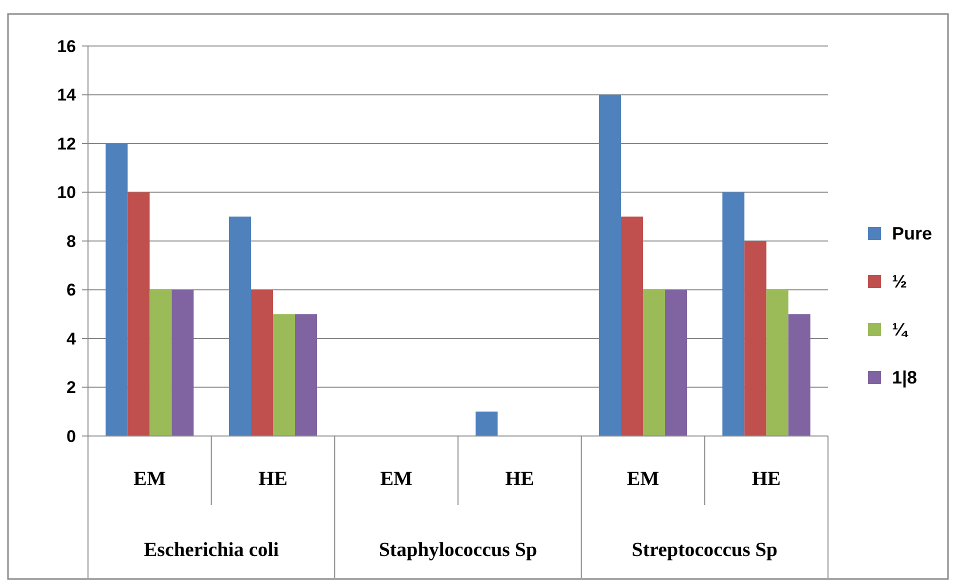 This screenshot has height=583, width=955. I want to click on y-tick-label: 6, so click(71, 290).